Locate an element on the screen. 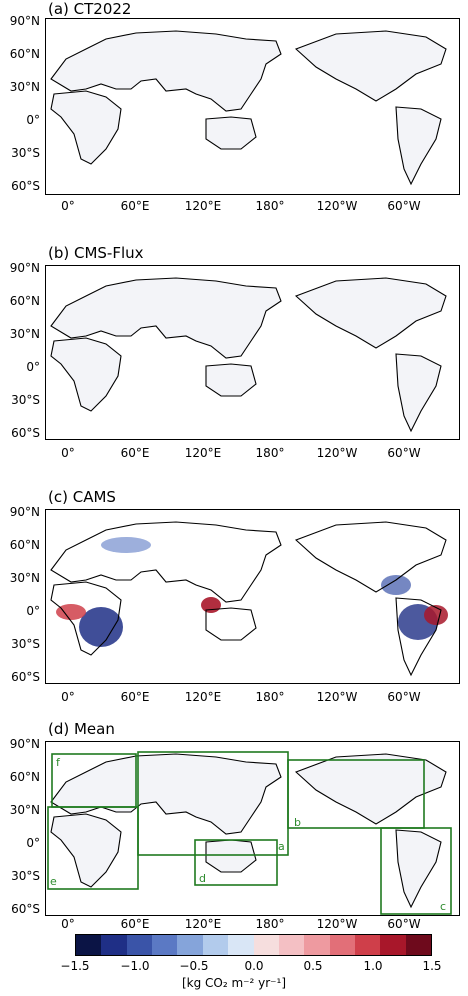  colorbar-units: [kg CO₂ m⁻² yr⁻¹] is located at coordinates (234, 983).